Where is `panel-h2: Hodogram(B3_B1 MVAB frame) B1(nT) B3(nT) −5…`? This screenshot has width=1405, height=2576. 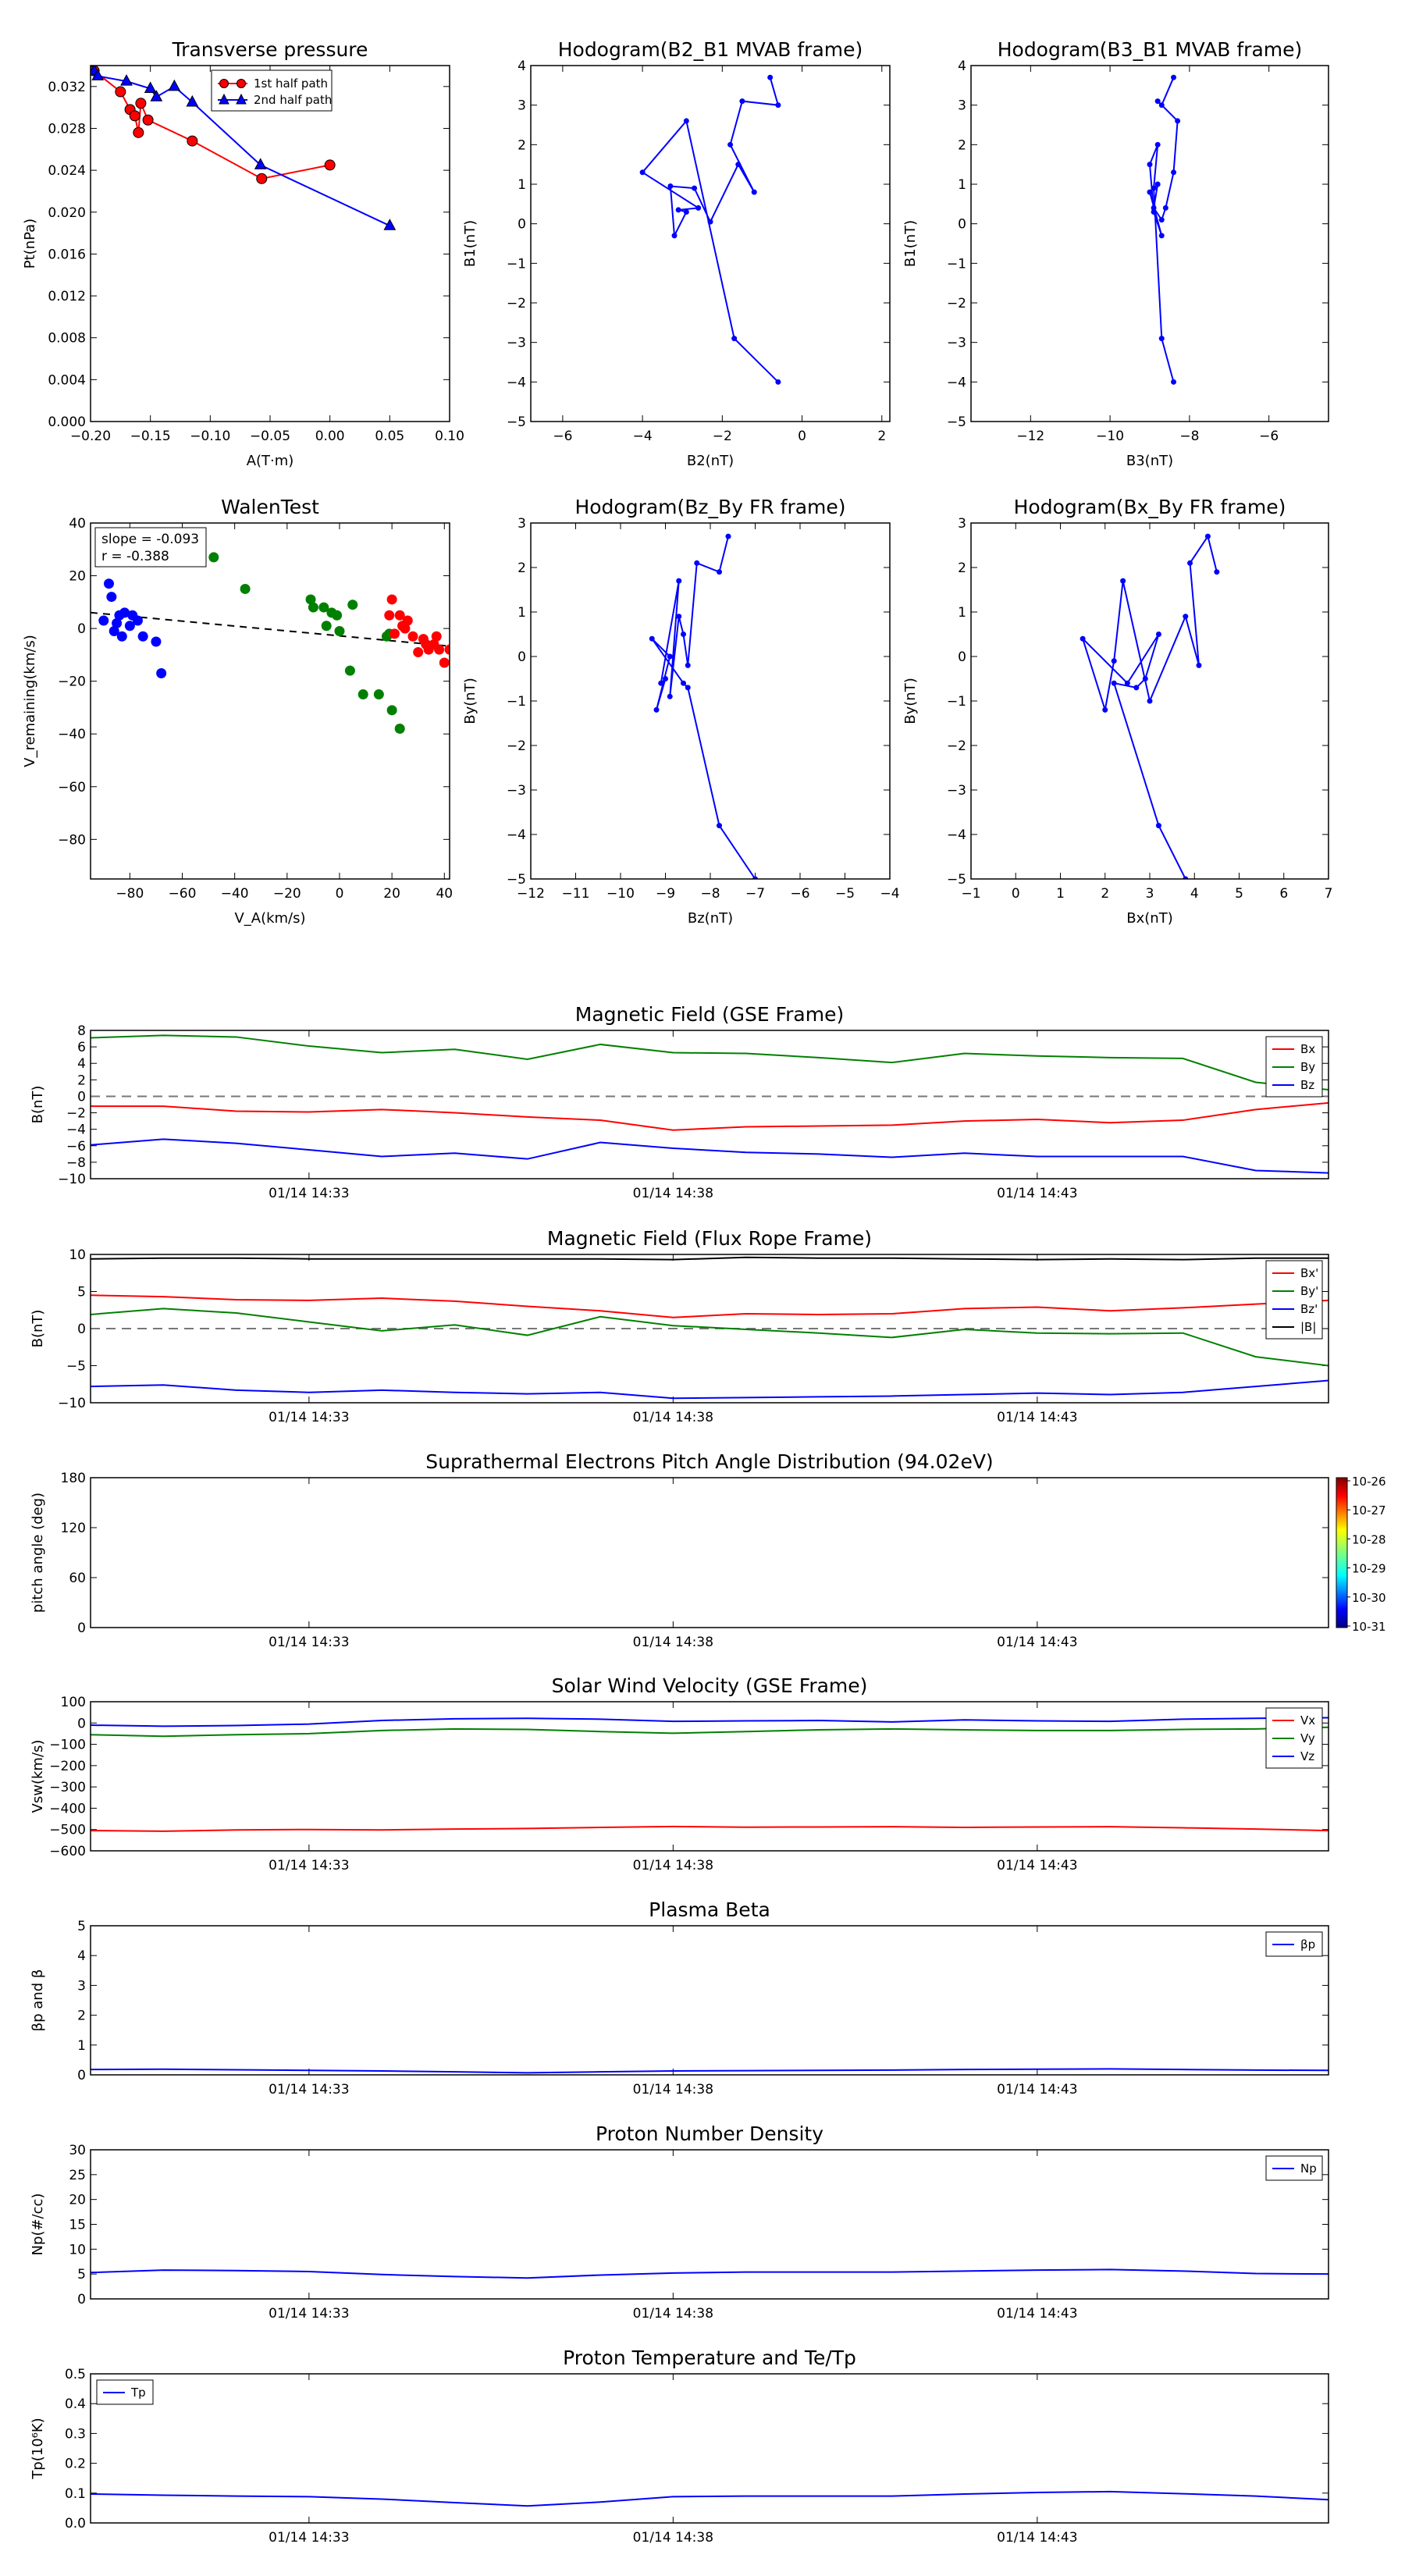 panel-h2: Hodogram(B3_B1 MVAB frame) B1(nT) B3(nT) −5… is located at coordinates (1115, 253).